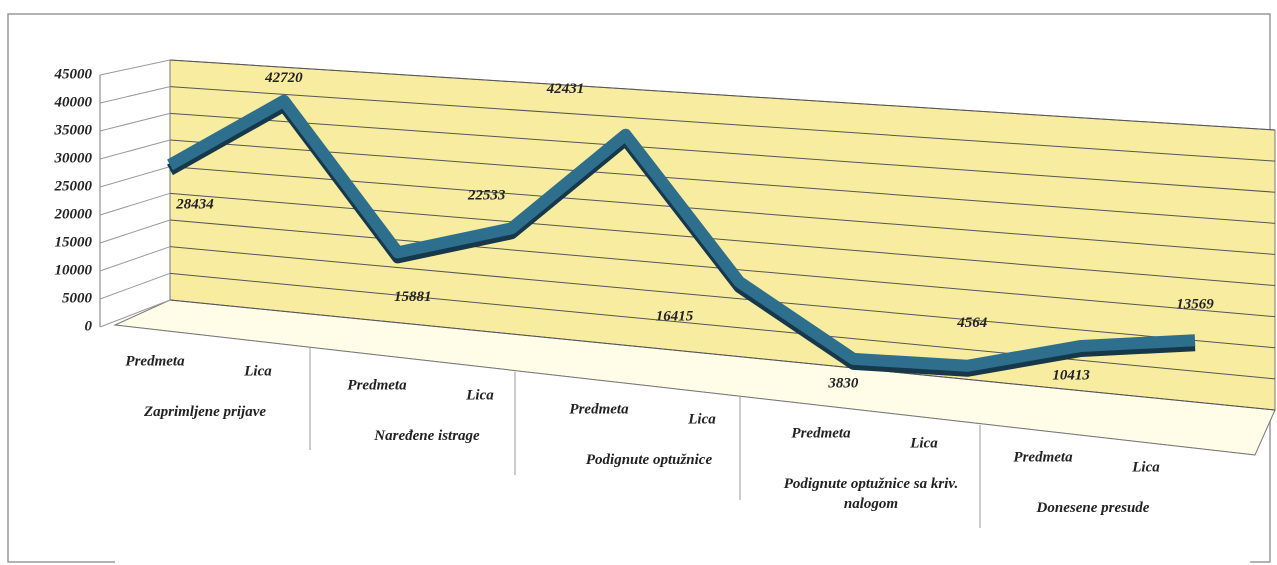 The image size is (1277, 565). What do you see at coordinates (73, 74) in the screenshot?
I see `y-tick-label: 45000` at bounding box center [73, 74].